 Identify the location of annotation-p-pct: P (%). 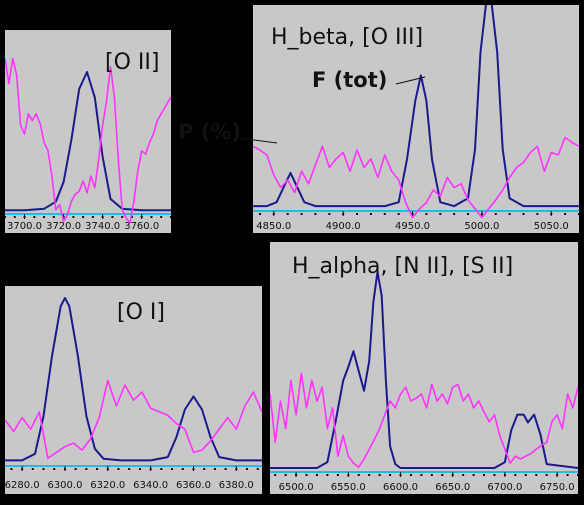
(209, 132).